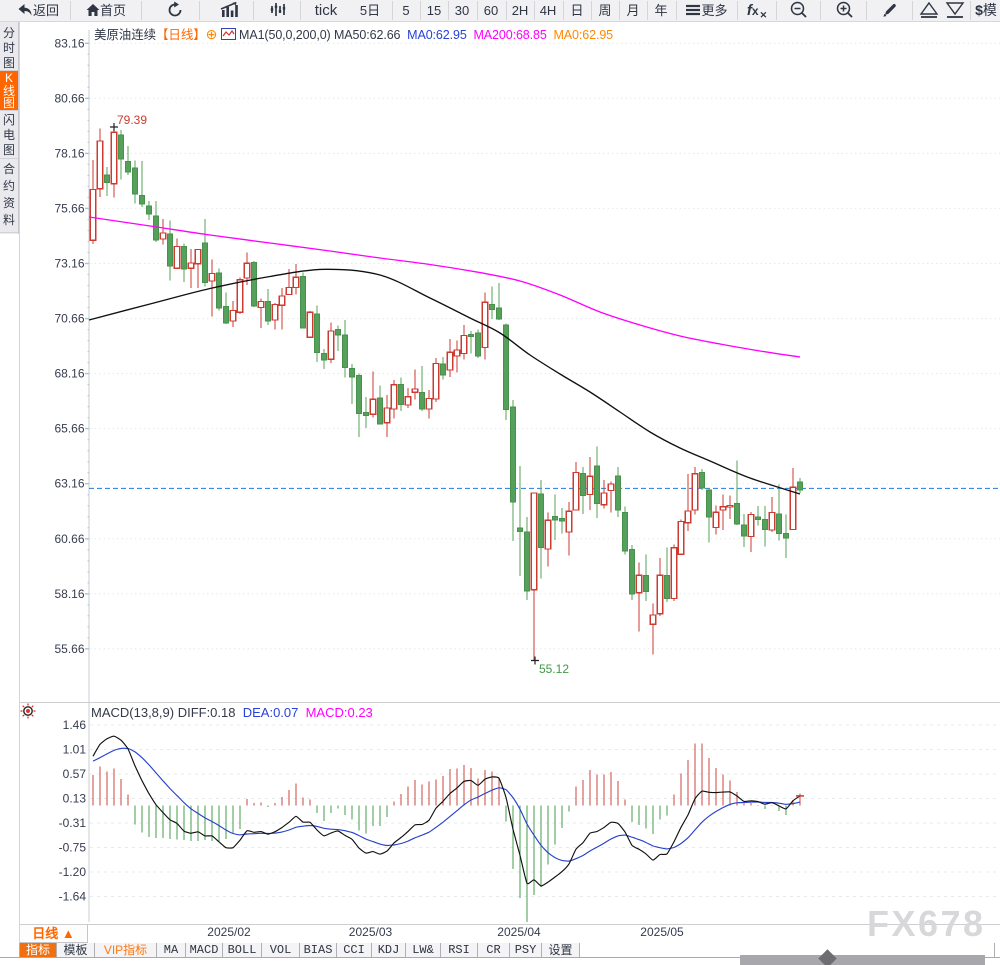 This screenshot has width=1000, height=965. I want to click on svg-text: 55.12, so click(554, 669).